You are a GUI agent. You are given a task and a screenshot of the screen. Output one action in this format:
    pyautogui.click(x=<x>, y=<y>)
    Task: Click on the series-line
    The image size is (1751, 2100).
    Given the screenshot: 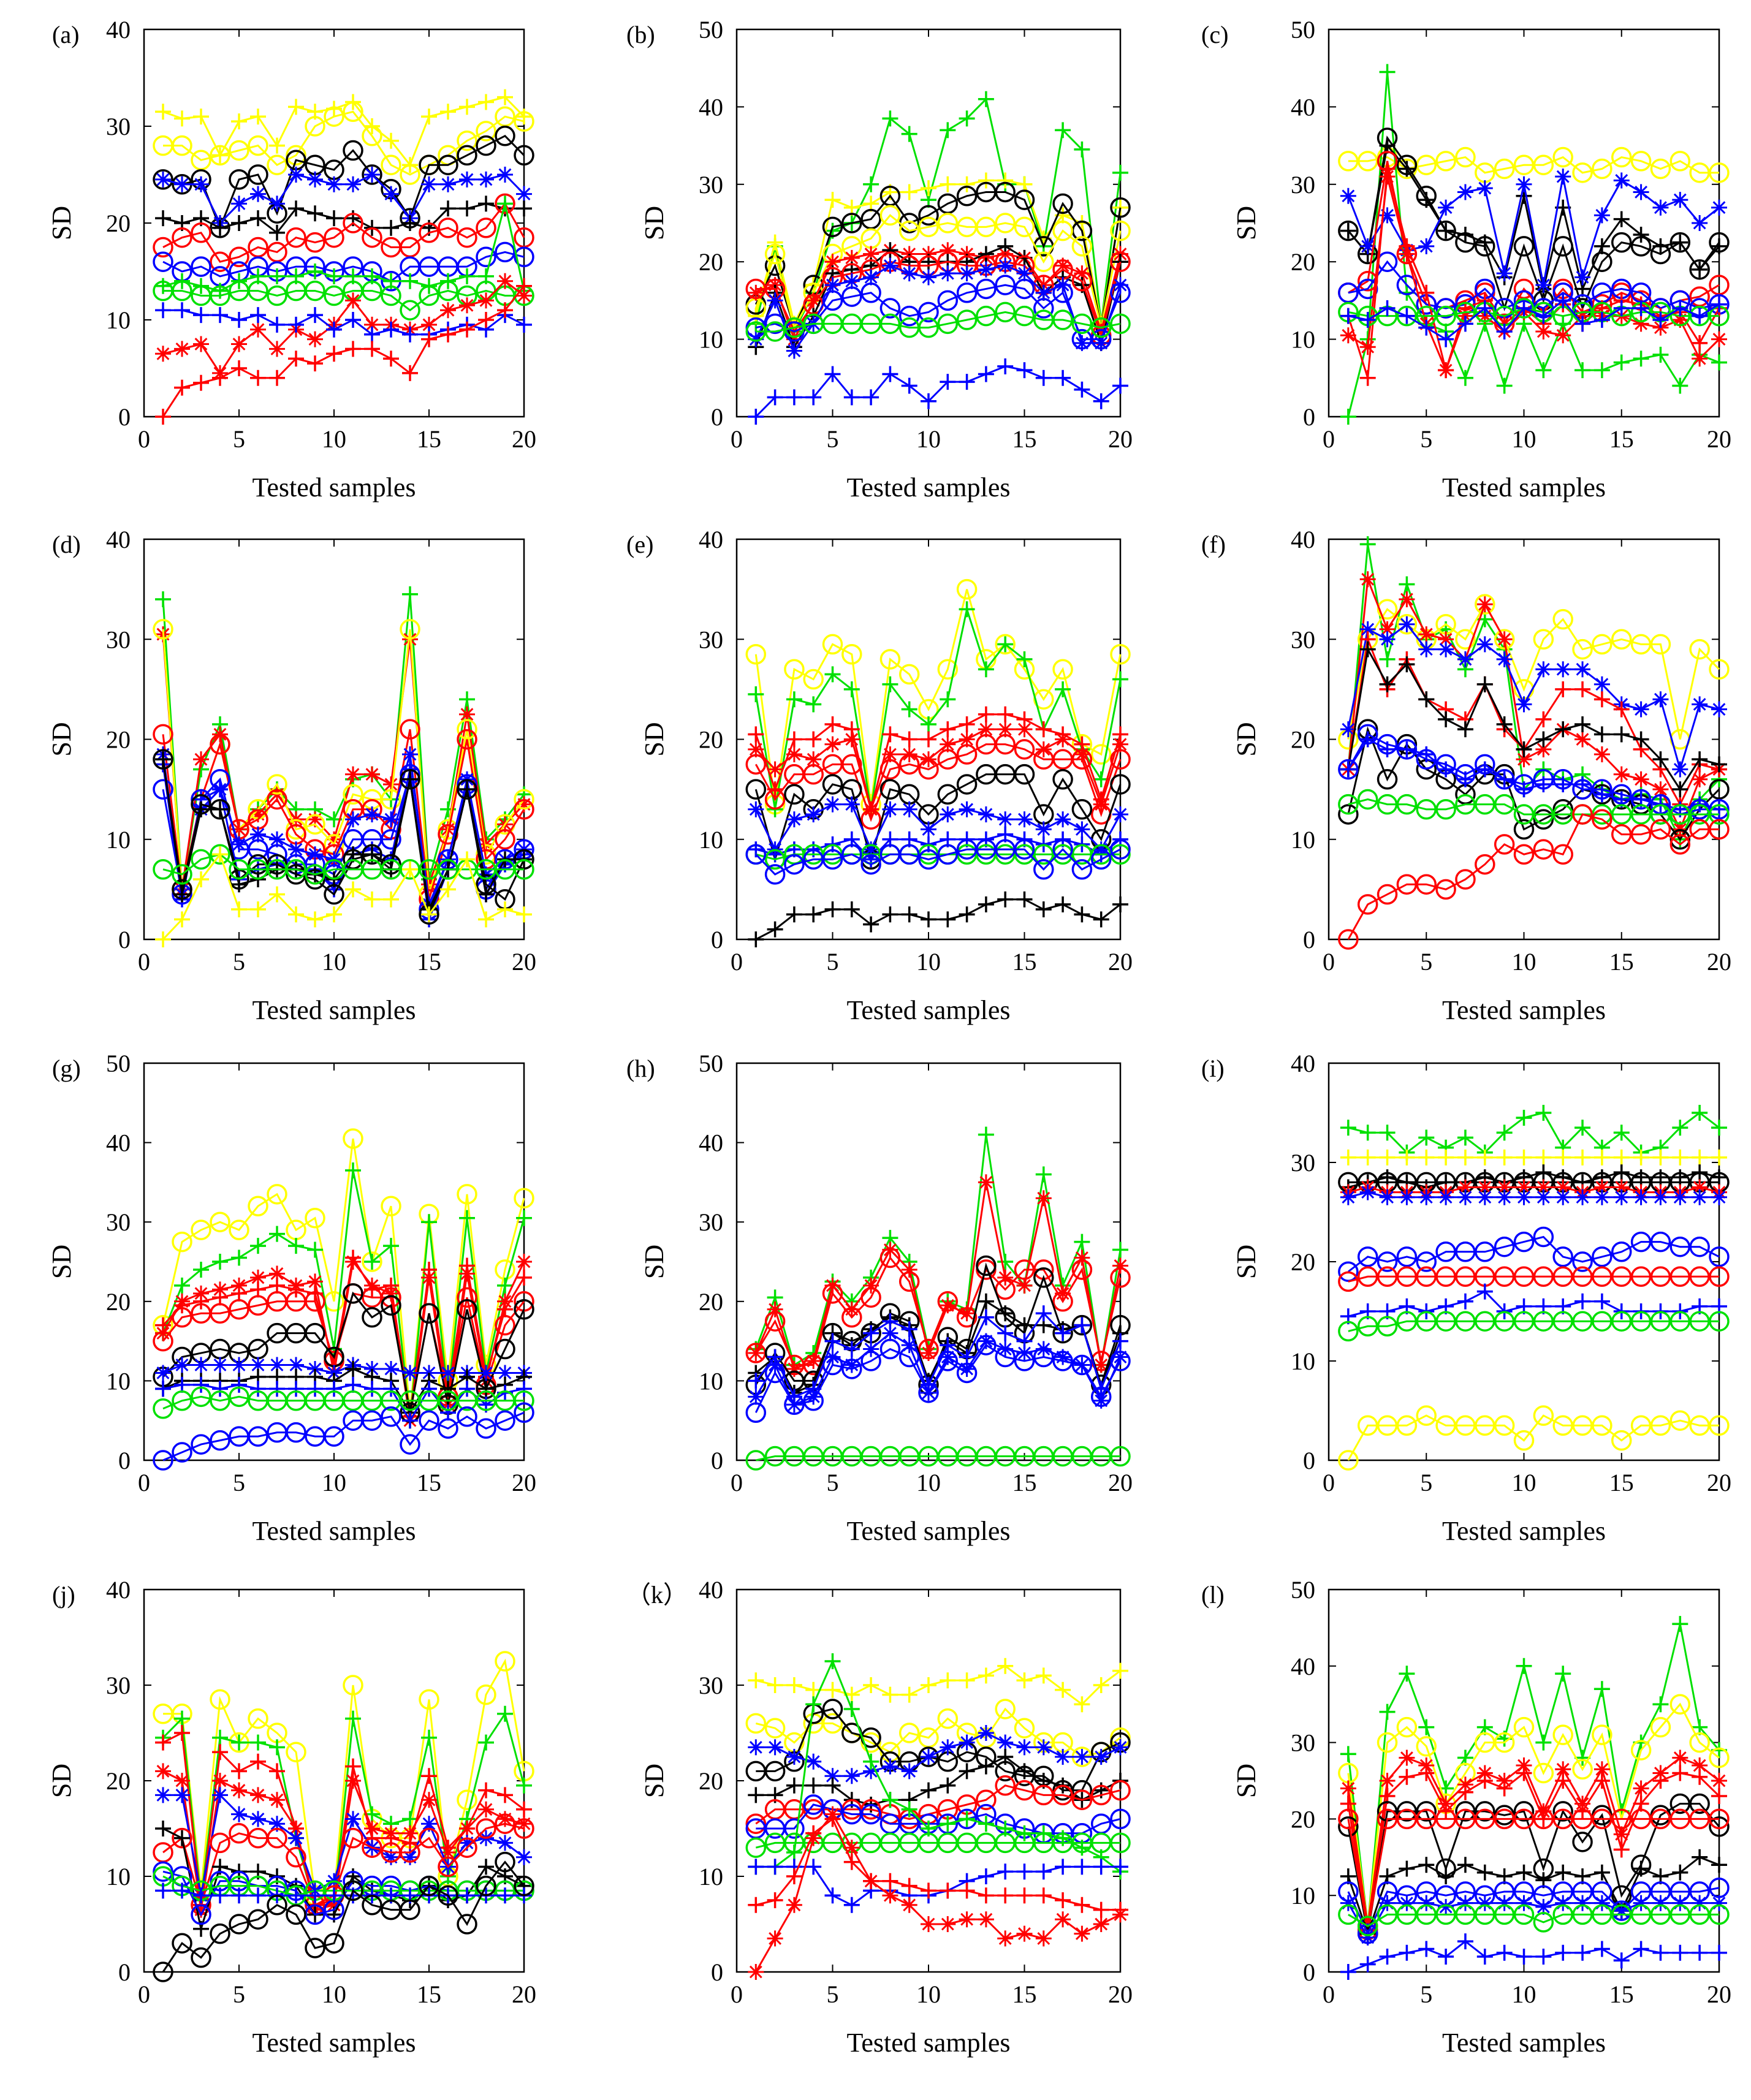 What is the action you would take?
    pyautogui.click(x=939, y=1354)
    